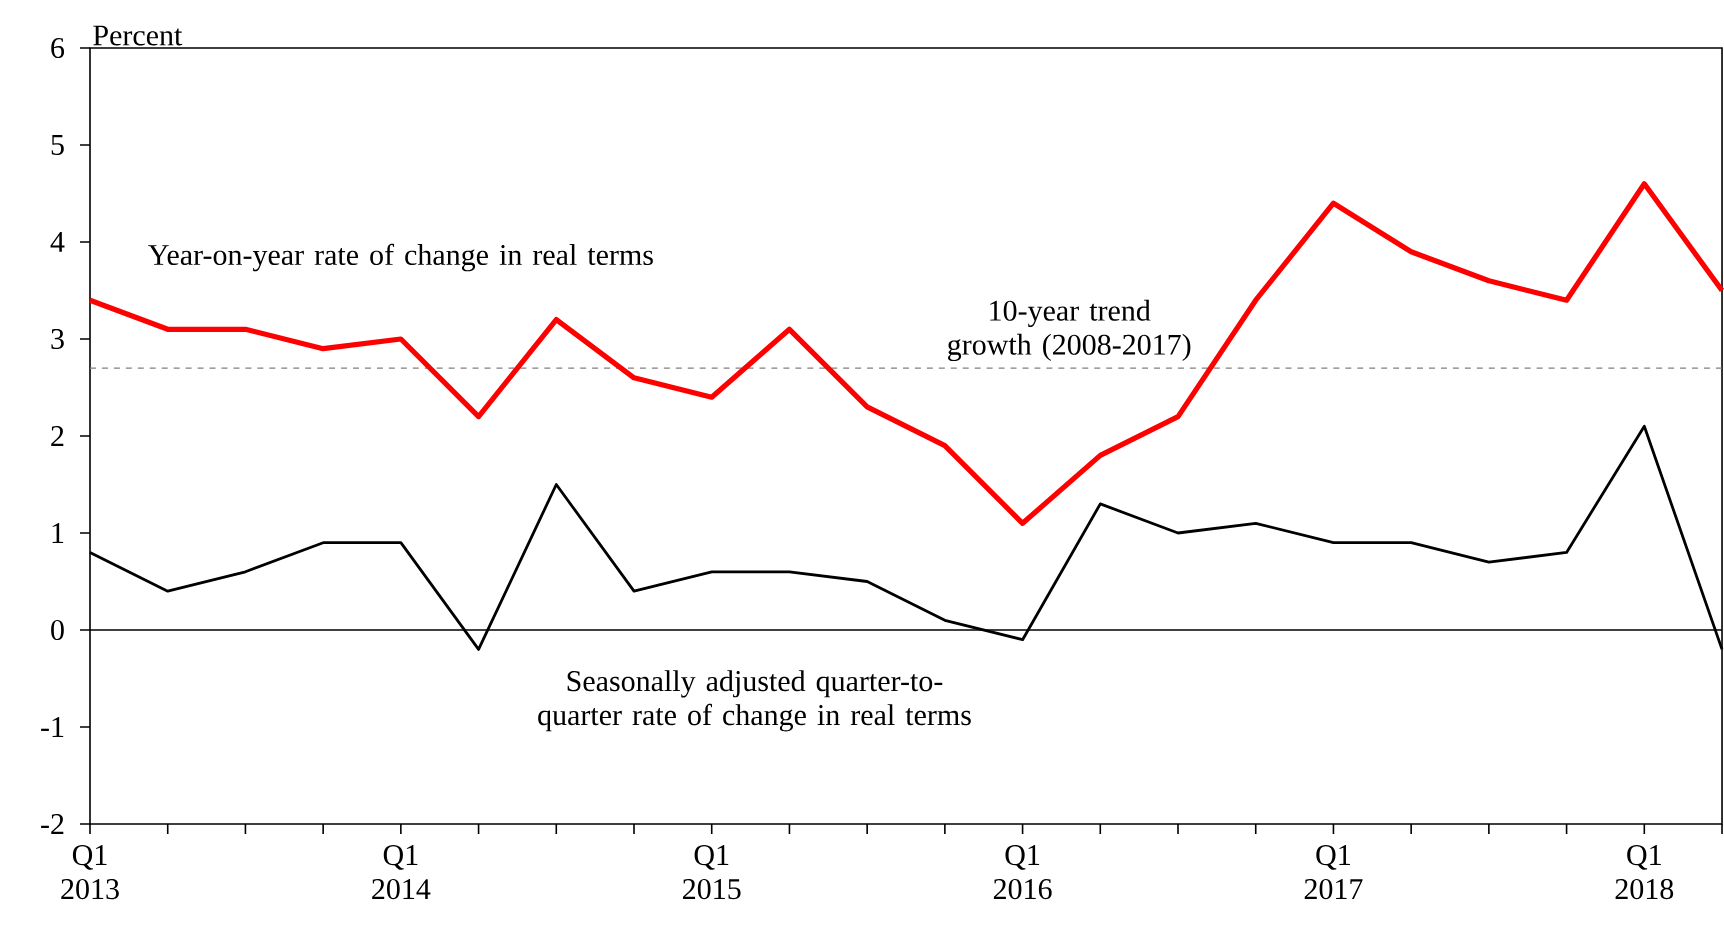 The image size is (1724, 937). Describe the element at coordinates (754, 701) in the screenshot. I see `annotation: Seasonally adjusted quarter-to-quarter rate of change in real terms` at that location.